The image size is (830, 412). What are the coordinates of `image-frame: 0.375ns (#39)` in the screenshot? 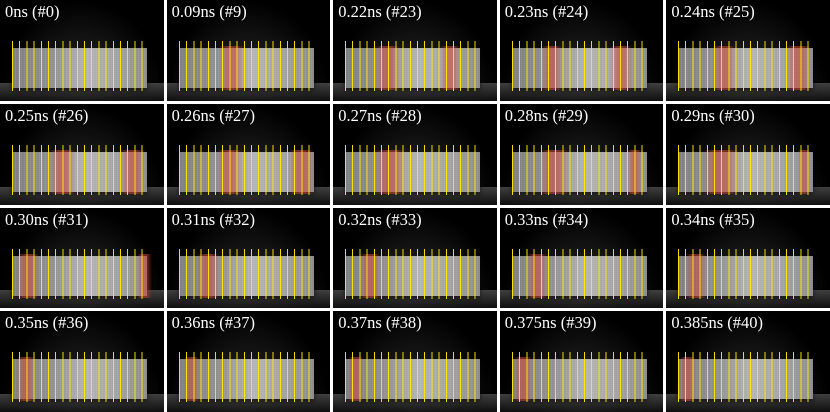 It's located at (581, 361).